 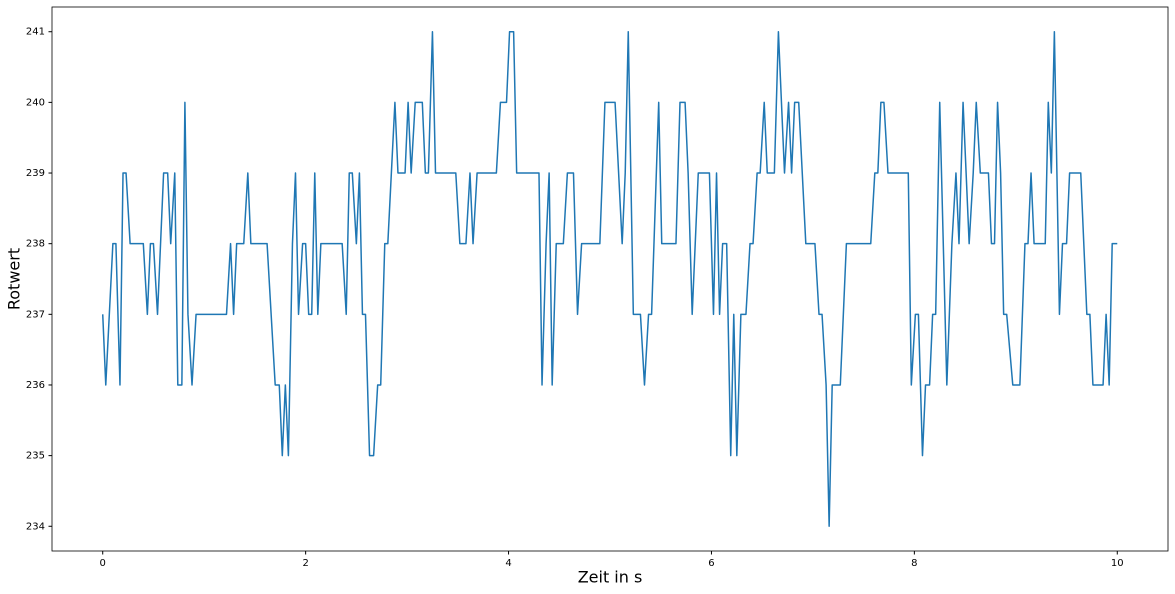 What do you see at coordinates (35, 526) in the screenshot?
I see `y-tick-label: 234` at bounding box center [35, 526].